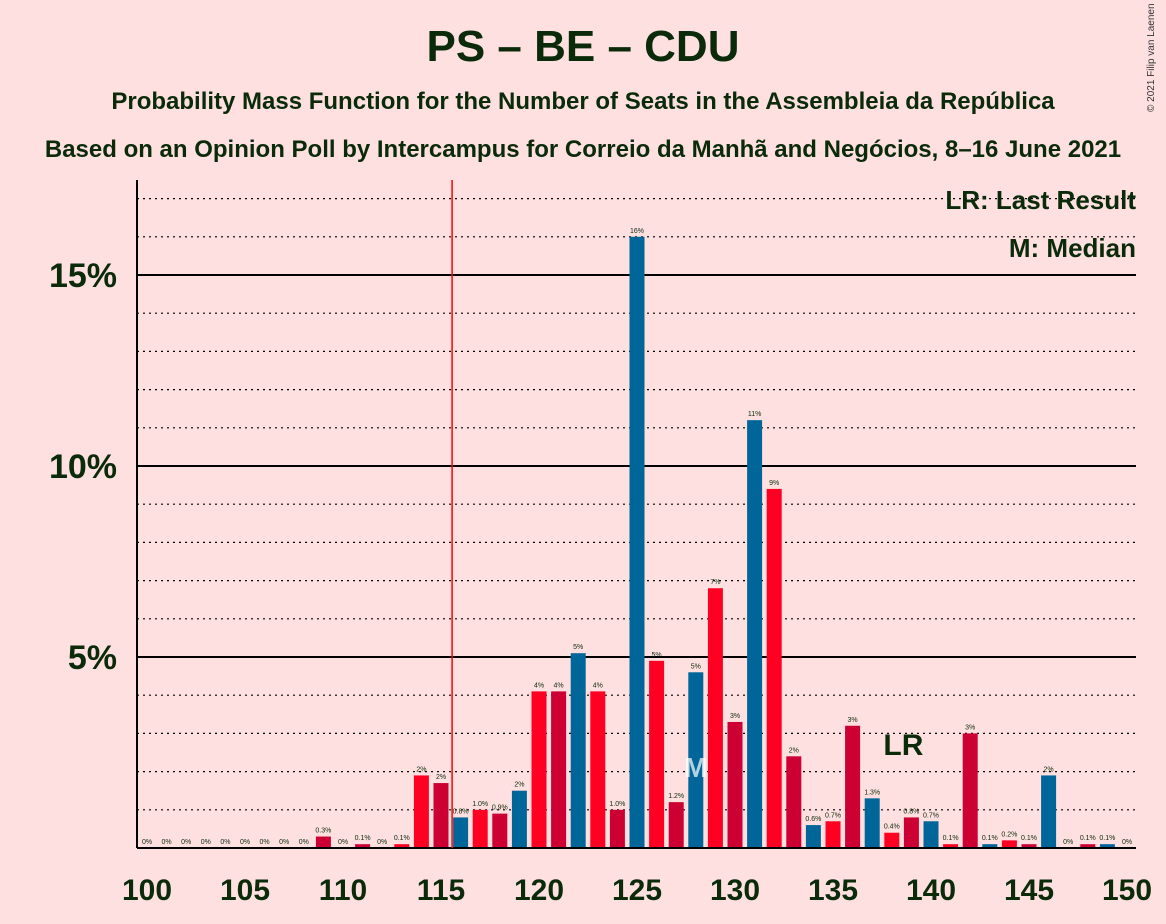  What do you see at coordinates (304, 842) in the screenshot?
I see `bar-label-108: 0%` at bounding box center [304, 842].